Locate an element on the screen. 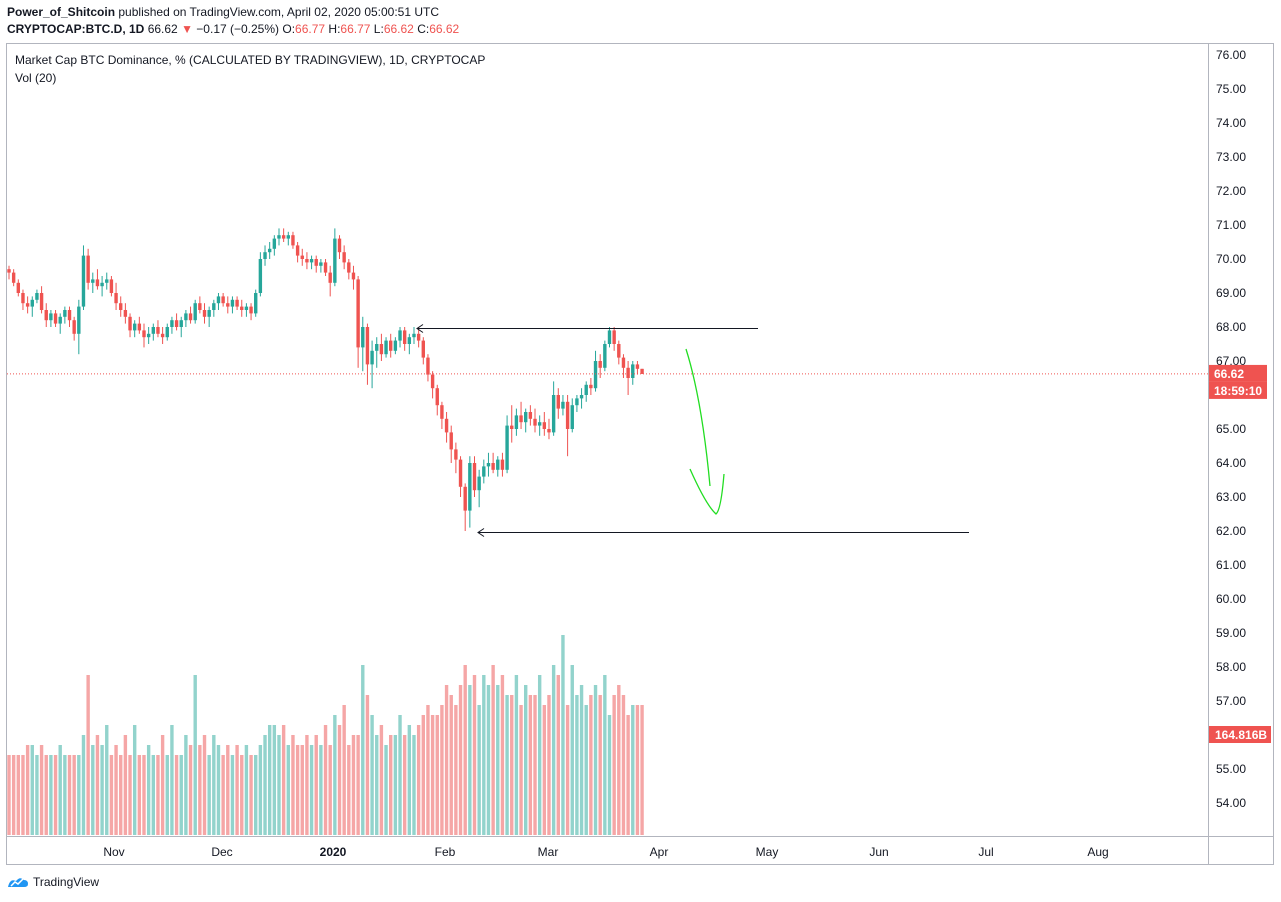 The height and width of the screenshot is (902, 1281). level-arrow-icon is located at coordinates (420, 328).